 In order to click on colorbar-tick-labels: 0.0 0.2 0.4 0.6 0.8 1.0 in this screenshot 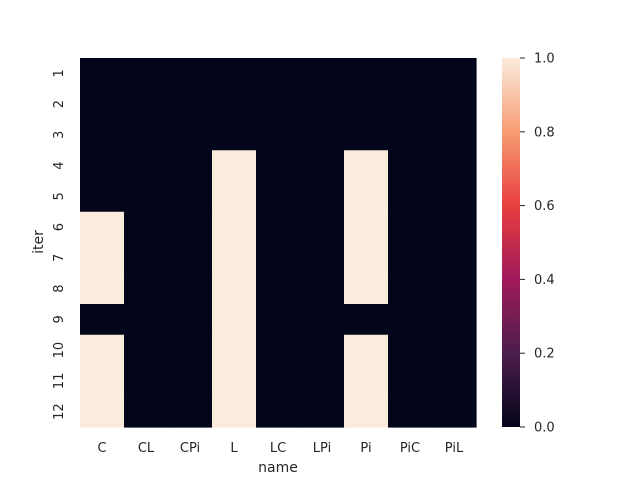, I will do `click(537, 244)`.